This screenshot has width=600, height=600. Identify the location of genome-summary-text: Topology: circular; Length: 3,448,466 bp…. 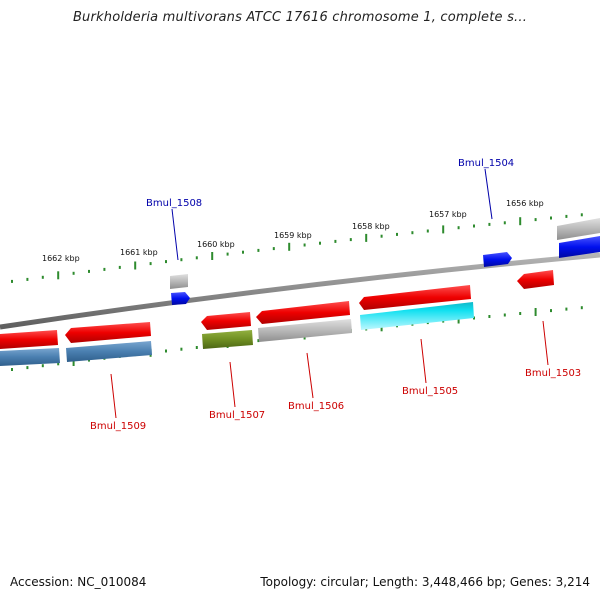
(425, 582).